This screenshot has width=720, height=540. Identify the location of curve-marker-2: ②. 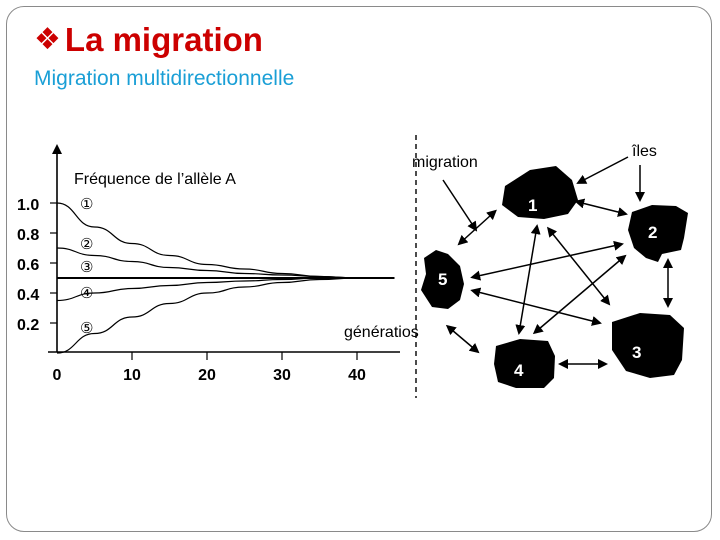
(86, 244).